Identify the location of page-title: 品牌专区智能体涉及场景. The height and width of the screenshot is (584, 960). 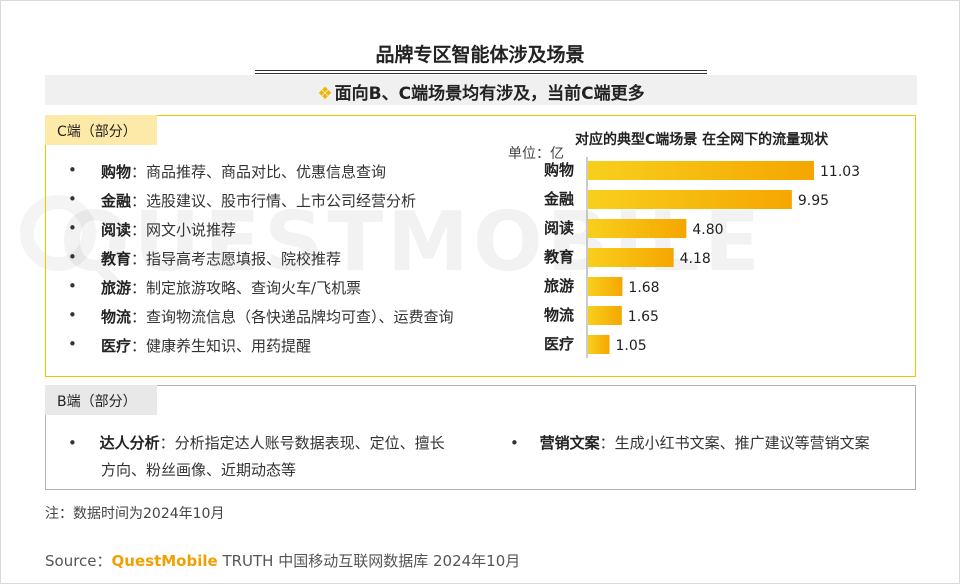
(480, 55).